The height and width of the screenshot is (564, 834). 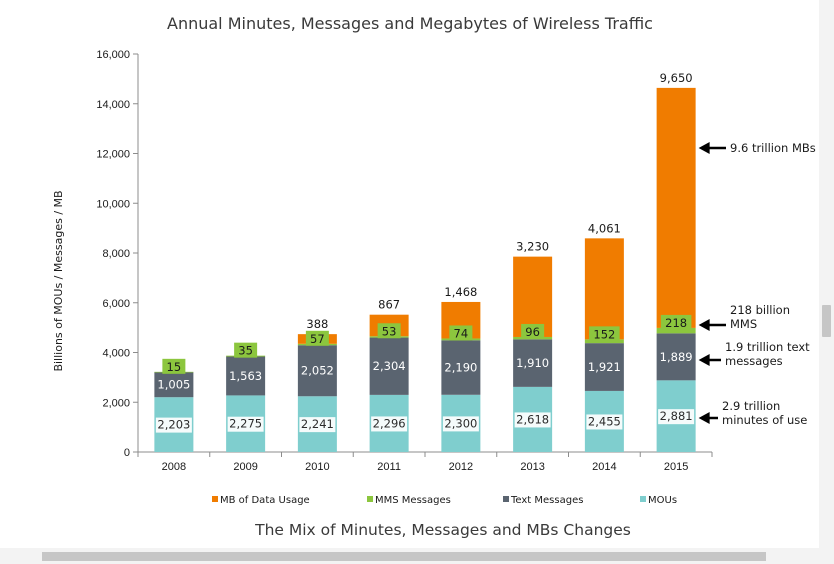 I want to click on annotation-text: MMS, so click(x=743, y=324).